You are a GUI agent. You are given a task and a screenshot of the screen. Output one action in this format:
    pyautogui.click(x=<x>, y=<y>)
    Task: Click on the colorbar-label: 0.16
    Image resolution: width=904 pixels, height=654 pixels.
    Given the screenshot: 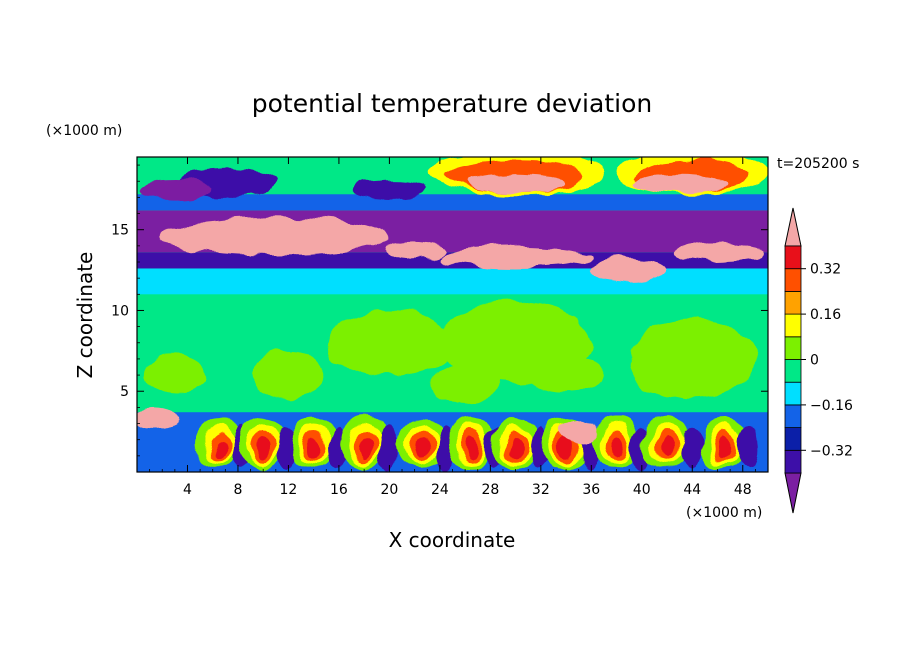 What is the action you would take?
    pyautogui.click(x=825, y=315)
    